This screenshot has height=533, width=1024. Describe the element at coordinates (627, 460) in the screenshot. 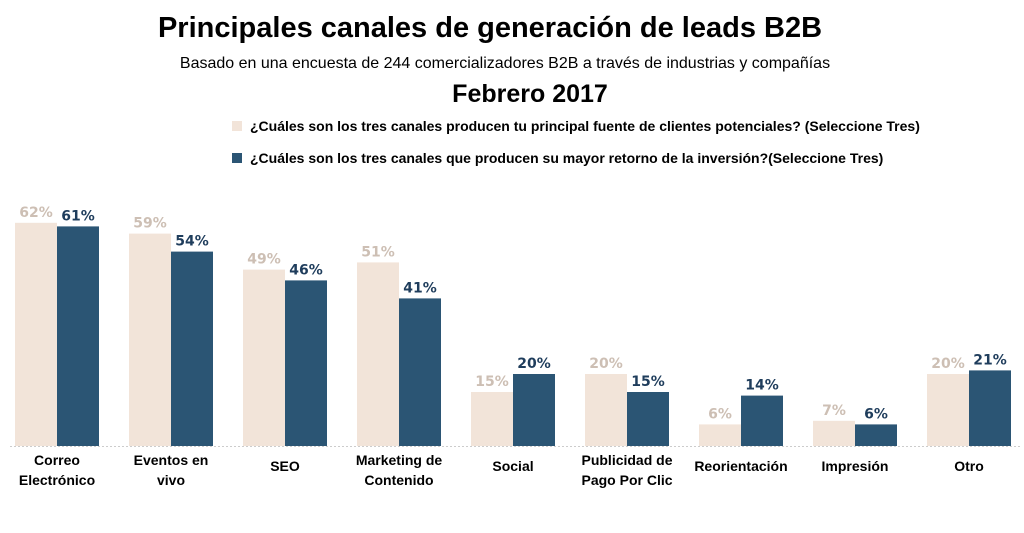

I see `category-label-line: Publicidad de` at that location.